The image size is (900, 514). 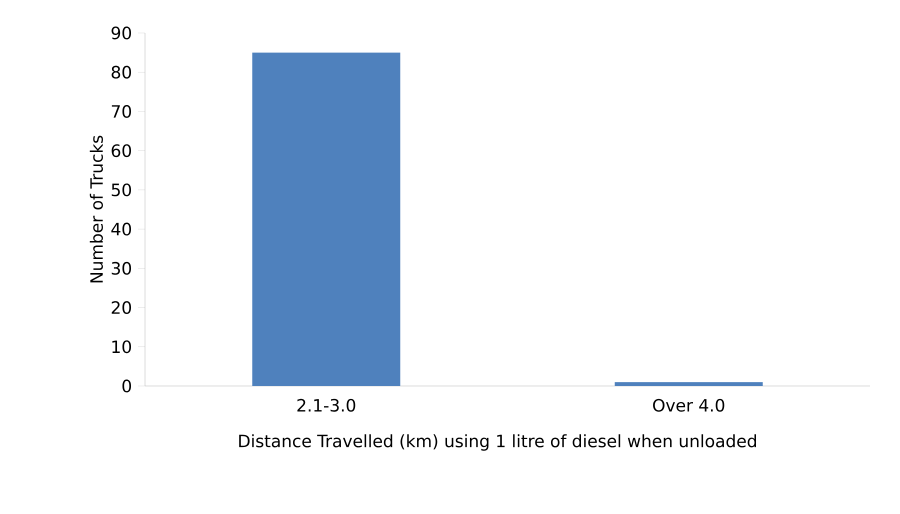 I want to click on x-axis-title: Distance Travelled (km) using 1 litre of diesel when unloaded, so click(x=497, y=442).